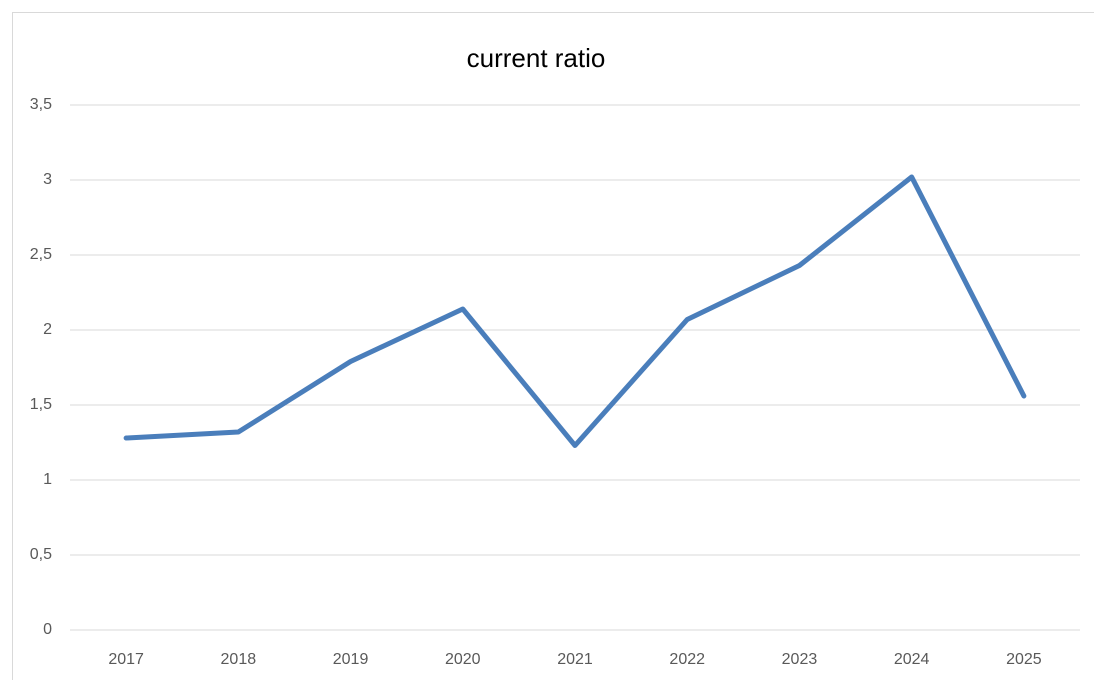 This screenshot has width=1094, height=680. What do you see at coordinates (351, 659) in the screenshot?
I see `x-tick-label: 2019` at bounding box center [351, 659].